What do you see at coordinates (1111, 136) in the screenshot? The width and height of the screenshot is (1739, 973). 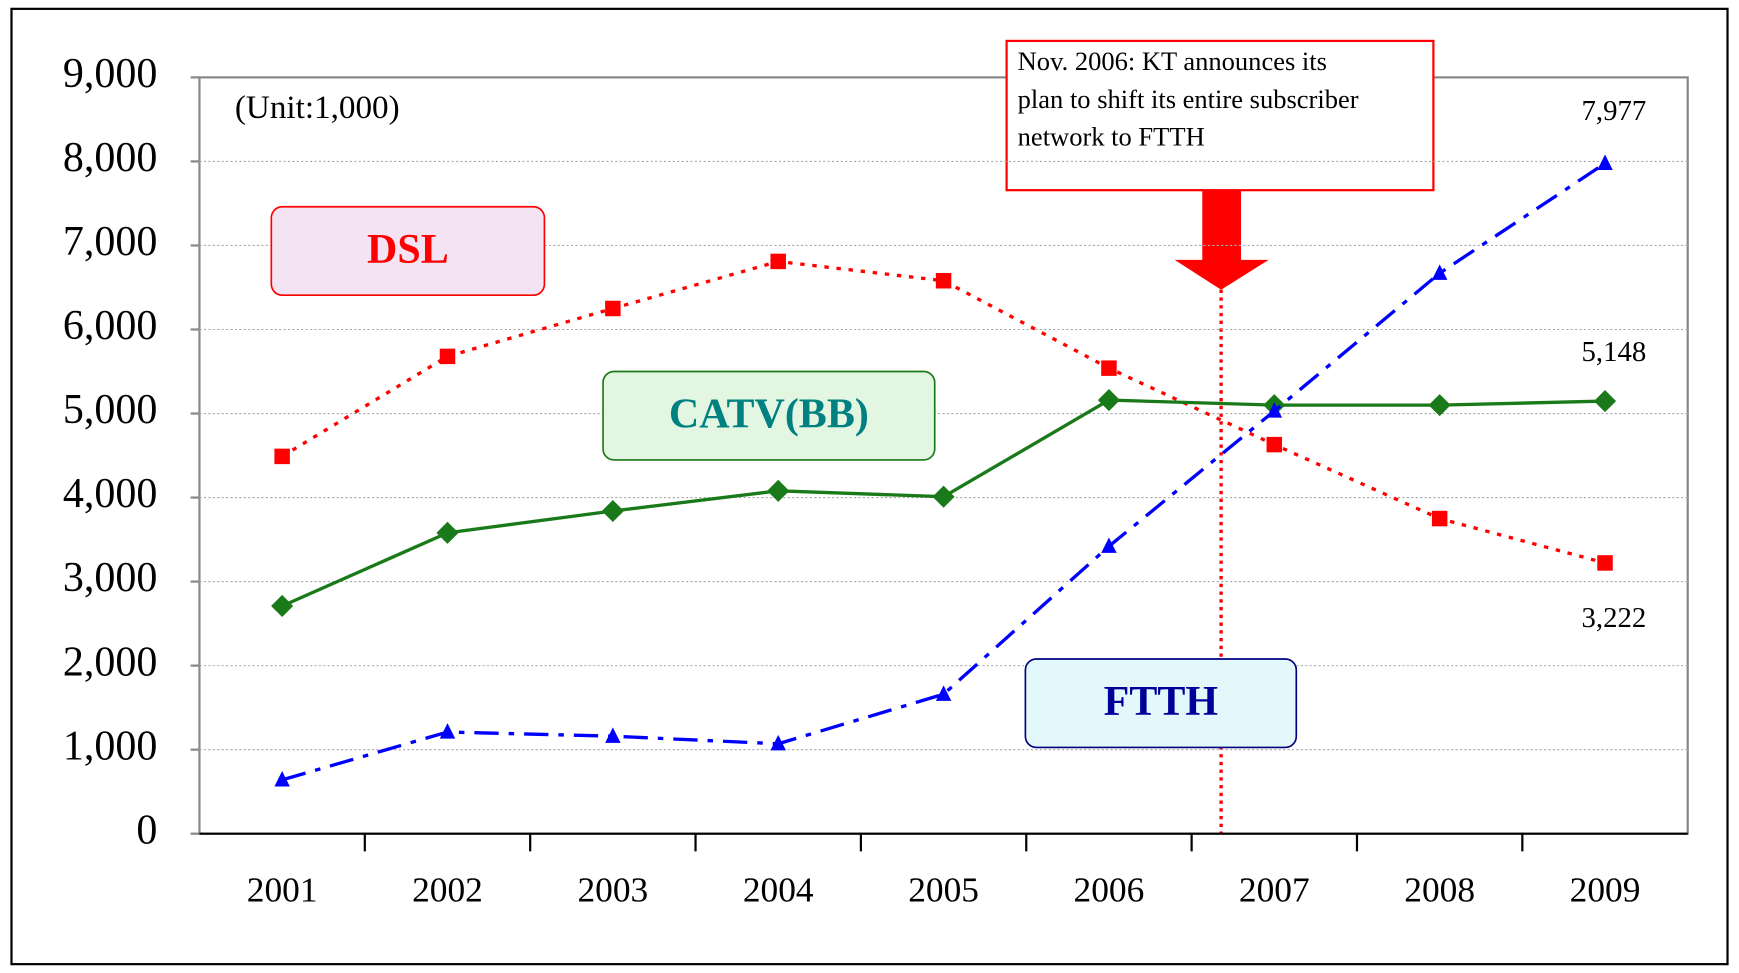 I see `annotation-line: network to FTTH` at bounding box center [1111, 136].